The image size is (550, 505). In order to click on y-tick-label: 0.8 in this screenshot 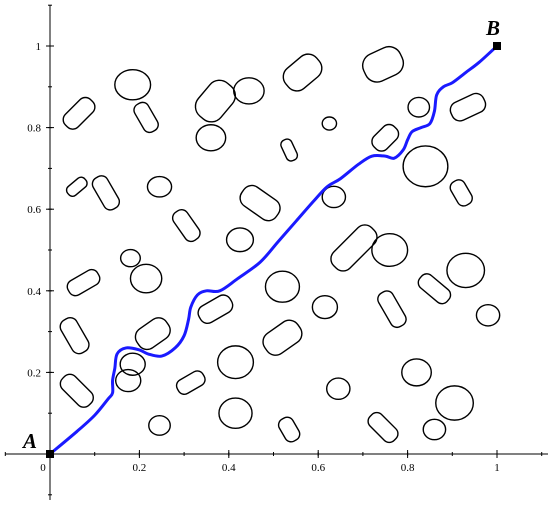, I will do `click(34, 129)`.